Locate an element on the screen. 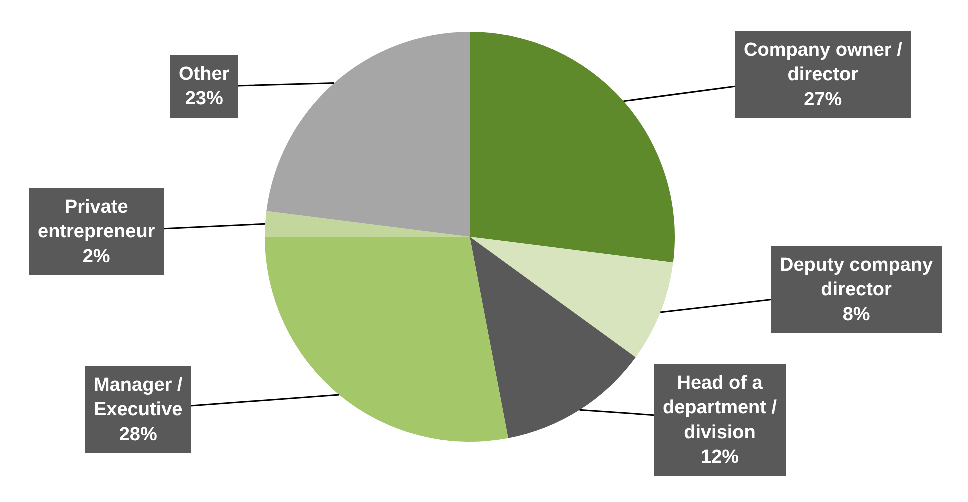 The image size is (968, 502). data-label: 28% is located at coordinates (138, 435).